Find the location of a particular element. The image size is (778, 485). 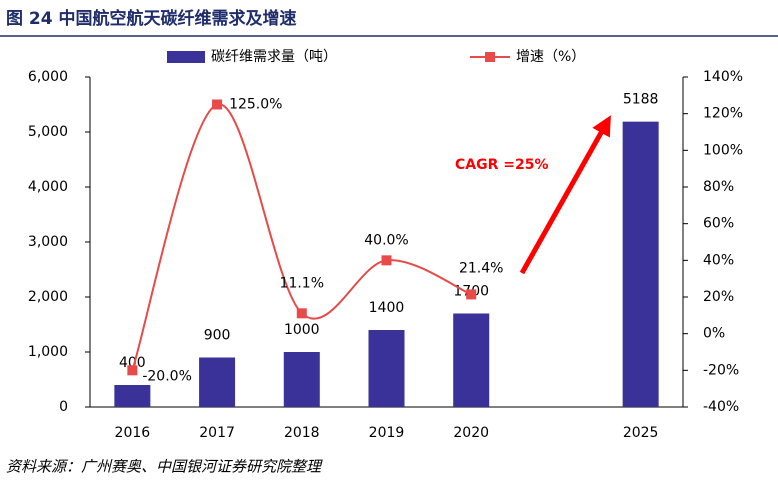

x-tick-label: 2018 is located at coordinates (302, 433).